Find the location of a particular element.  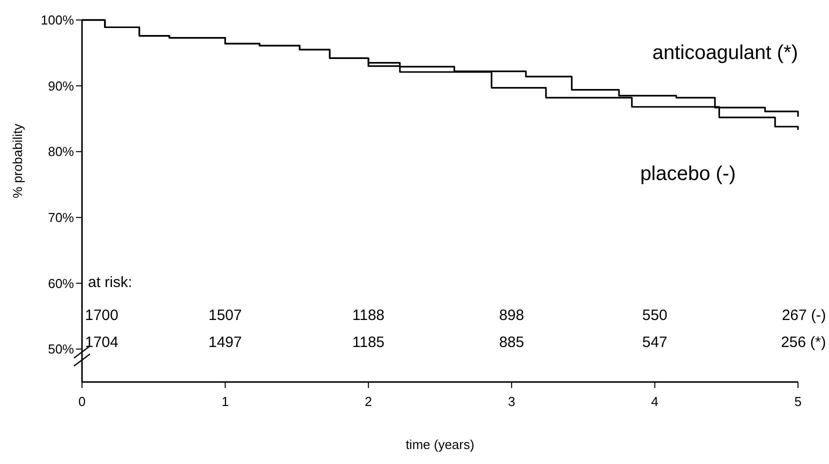

series-label: anticoagulant (*) is located at coordinates (725, 53).